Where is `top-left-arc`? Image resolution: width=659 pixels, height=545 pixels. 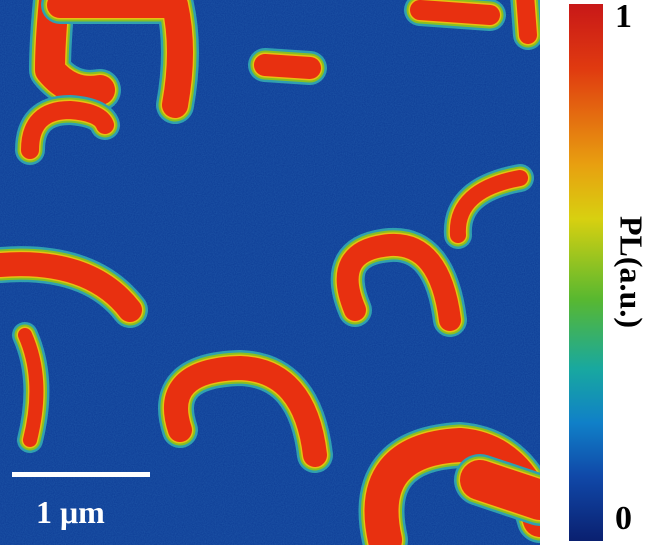
top-left-arc is located at coordinates (120, 59).